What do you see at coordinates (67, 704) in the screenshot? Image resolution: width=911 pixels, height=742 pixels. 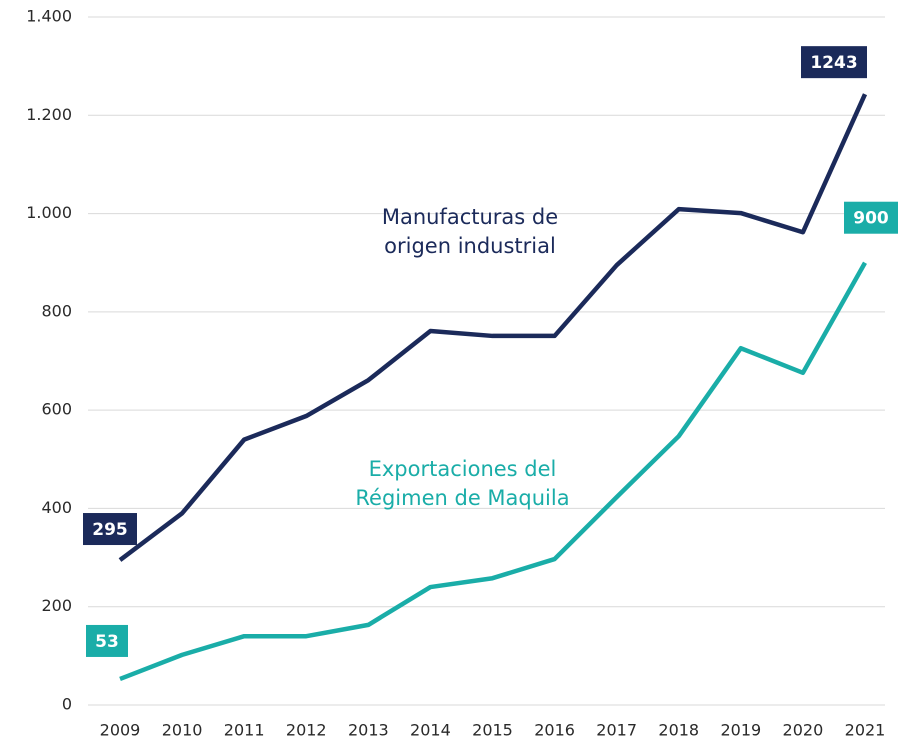 I see `y-tick-label: 0` at bounding box center [67, 704].